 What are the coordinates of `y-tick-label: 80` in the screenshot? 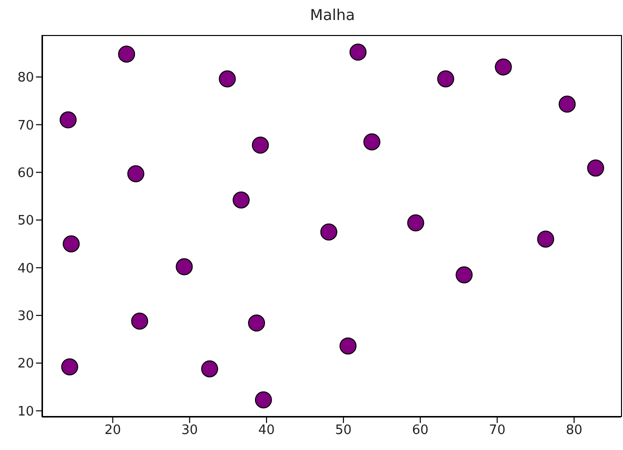 It's located at (25, 78).